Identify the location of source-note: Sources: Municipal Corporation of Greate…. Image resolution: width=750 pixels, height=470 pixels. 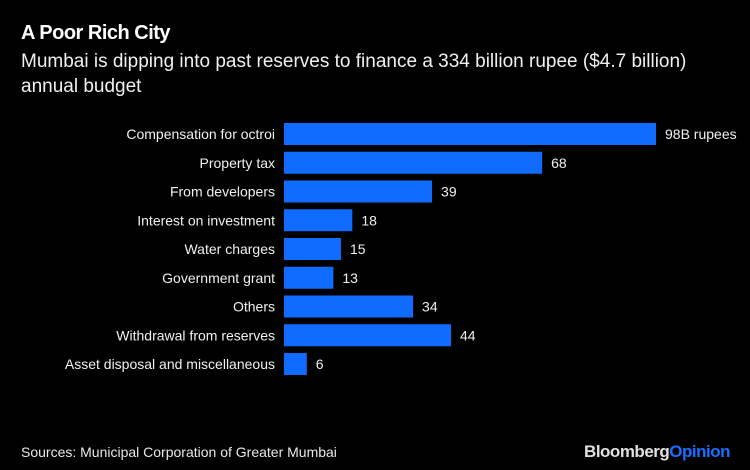
(179, 452).